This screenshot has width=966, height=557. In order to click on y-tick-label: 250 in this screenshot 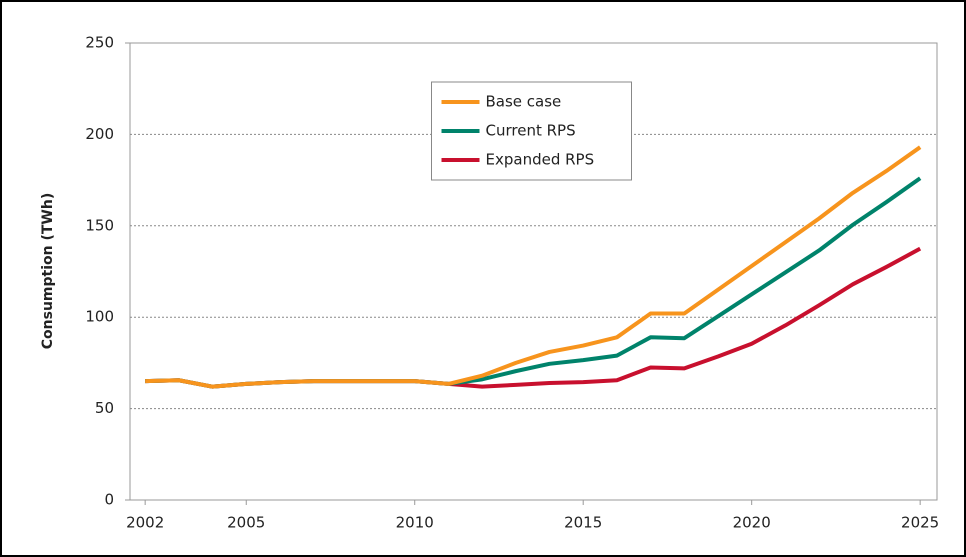, I will do `click(99, 43)`.